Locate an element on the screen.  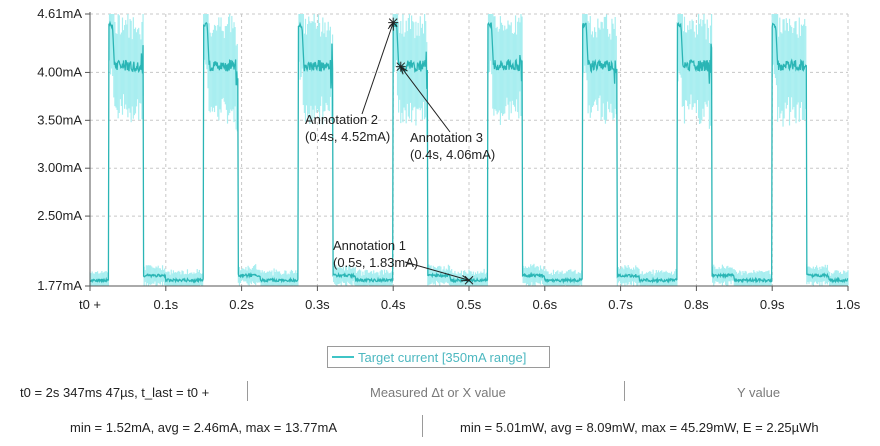
x-tick-label: t0 + is located at coordinates (90, 304).